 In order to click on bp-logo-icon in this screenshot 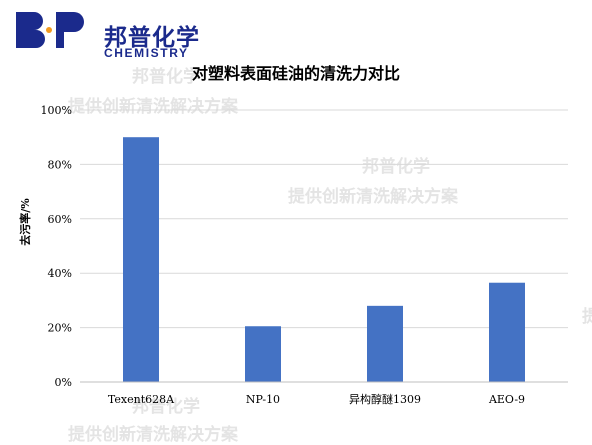, I will do `click(50, 30)`.